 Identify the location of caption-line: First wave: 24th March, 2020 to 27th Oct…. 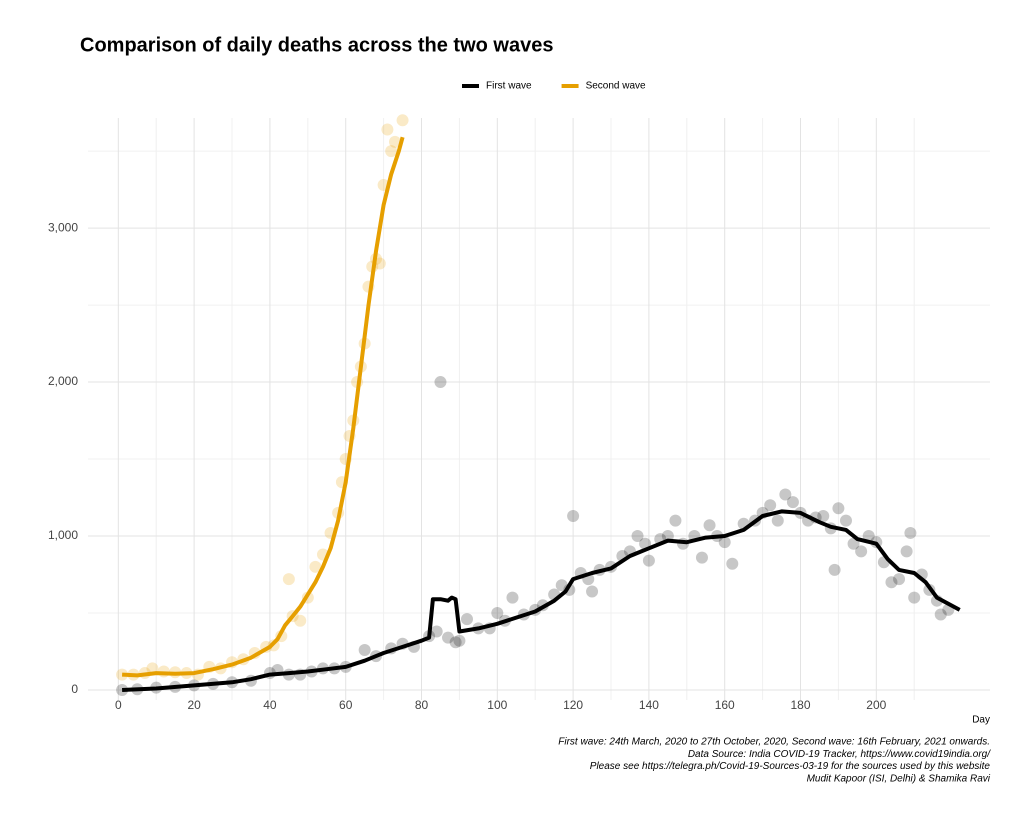
(774, 742).